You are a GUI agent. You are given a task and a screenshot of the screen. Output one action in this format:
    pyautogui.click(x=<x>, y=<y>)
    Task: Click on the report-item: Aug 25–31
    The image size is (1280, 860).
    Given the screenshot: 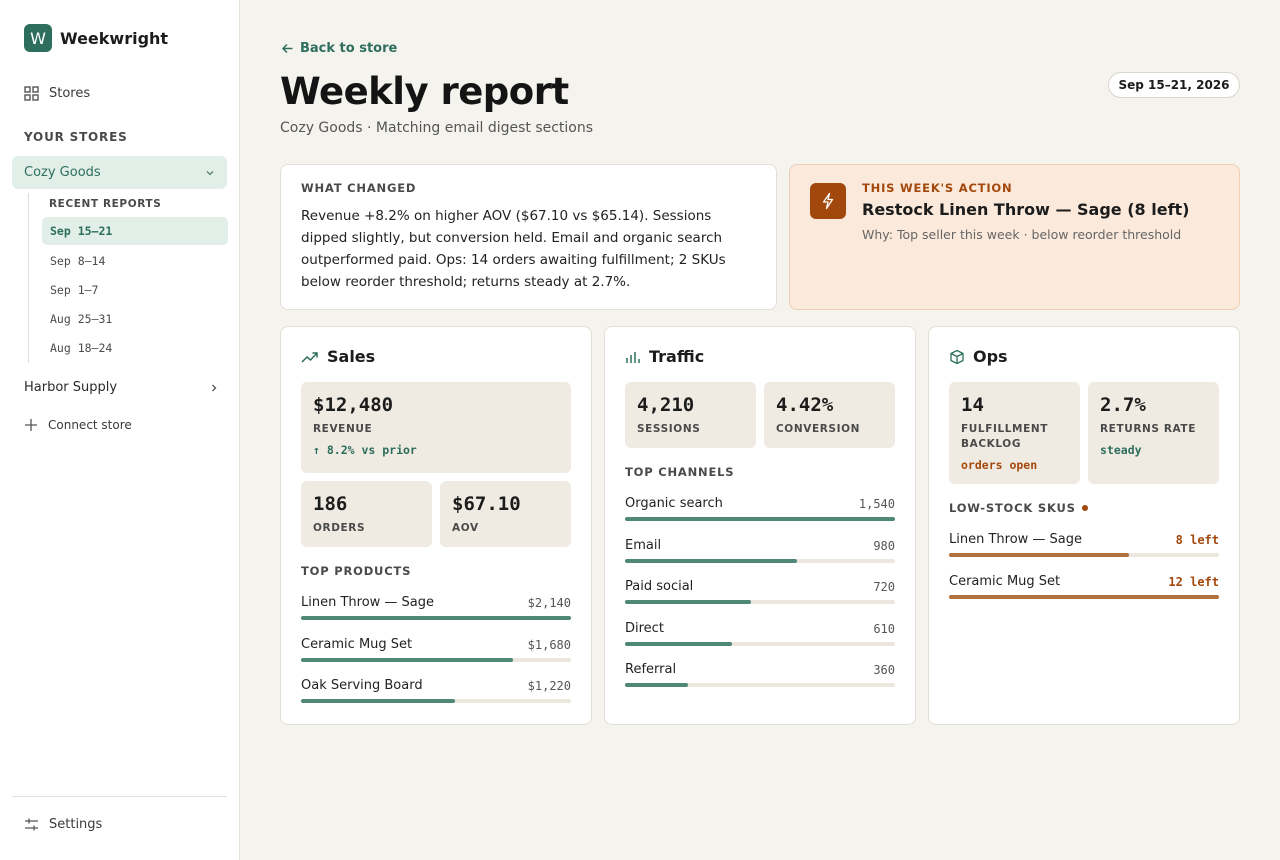 What is the action you would take?
    pyautogui.click(x=81, y=319)
    